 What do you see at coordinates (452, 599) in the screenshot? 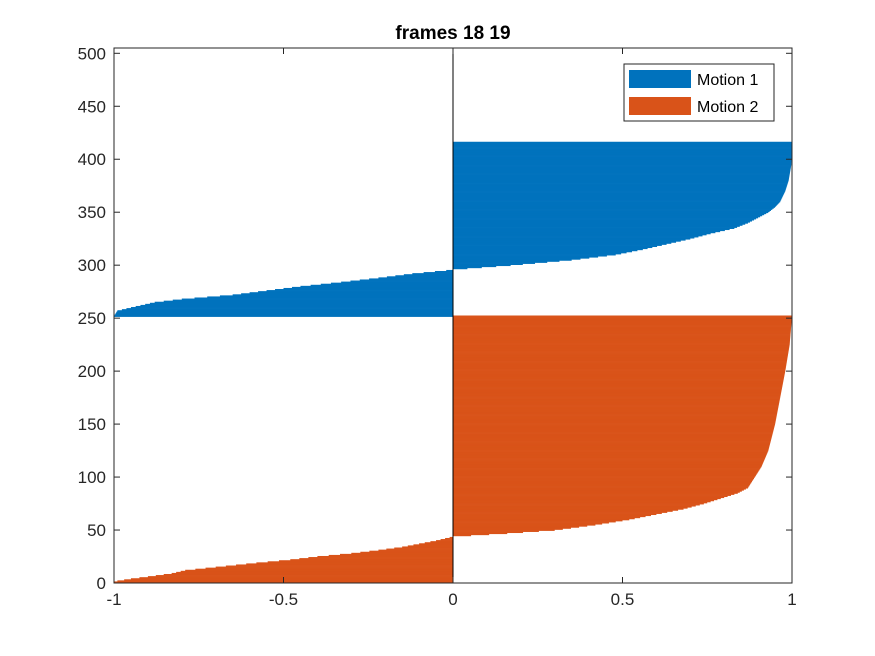
I see `x-tick-label: 0` at bounding box center [452, 599].